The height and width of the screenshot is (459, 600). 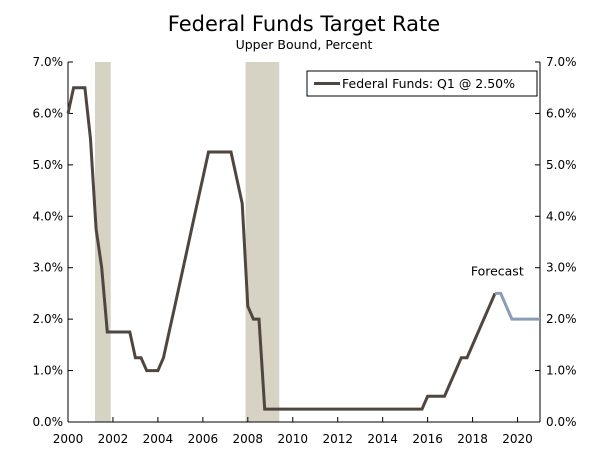 I want to click on chart-title: Federal Funds Target Rate, so click(x=304, y=24).